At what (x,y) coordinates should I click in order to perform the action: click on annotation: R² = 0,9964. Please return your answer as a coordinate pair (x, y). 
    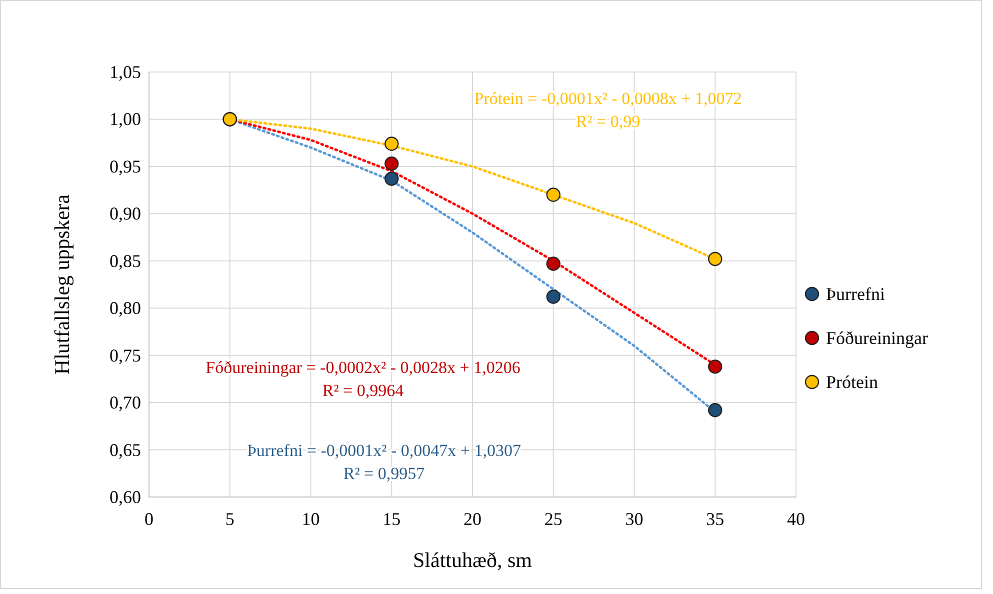
    Looking at the image, I should click on (363, 390).